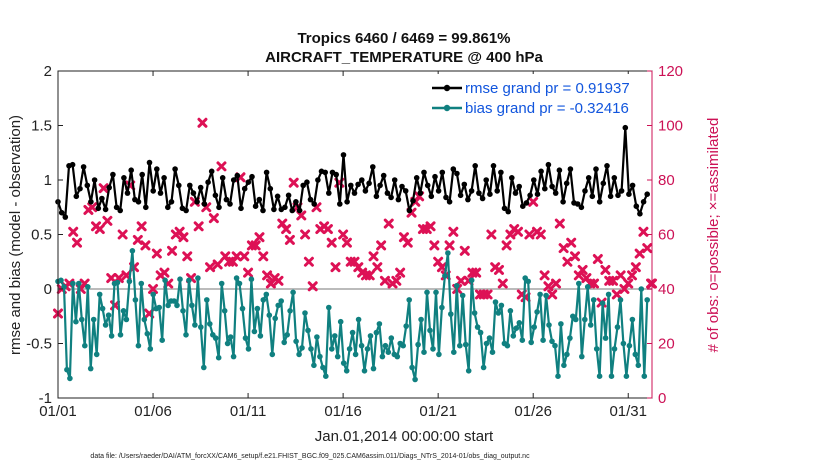 Image resolution: width=830 pixels, height=470 pixels. Describe the element at coordinates (58, 411) in the screenshot. I see `x-tick-label: 01/01` at that location.